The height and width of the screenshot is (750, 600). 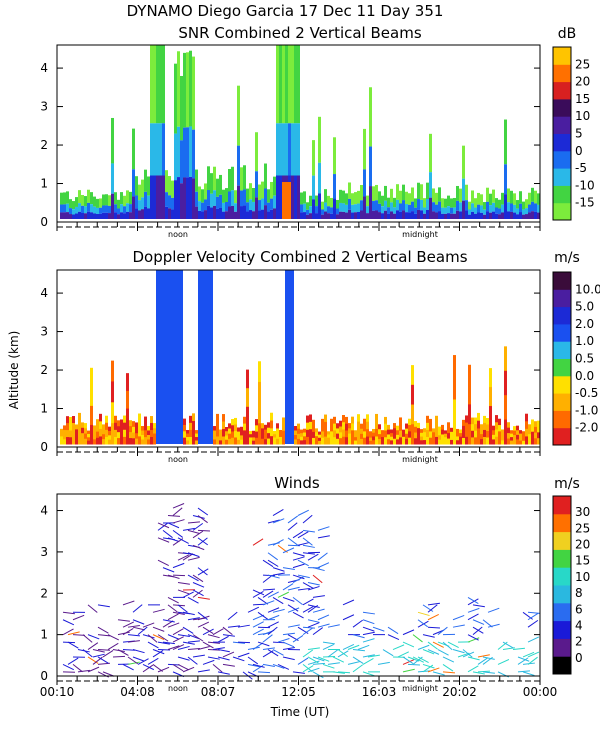 I want to click on colorbar-tick-label: 6, so click(x=579, y=609).